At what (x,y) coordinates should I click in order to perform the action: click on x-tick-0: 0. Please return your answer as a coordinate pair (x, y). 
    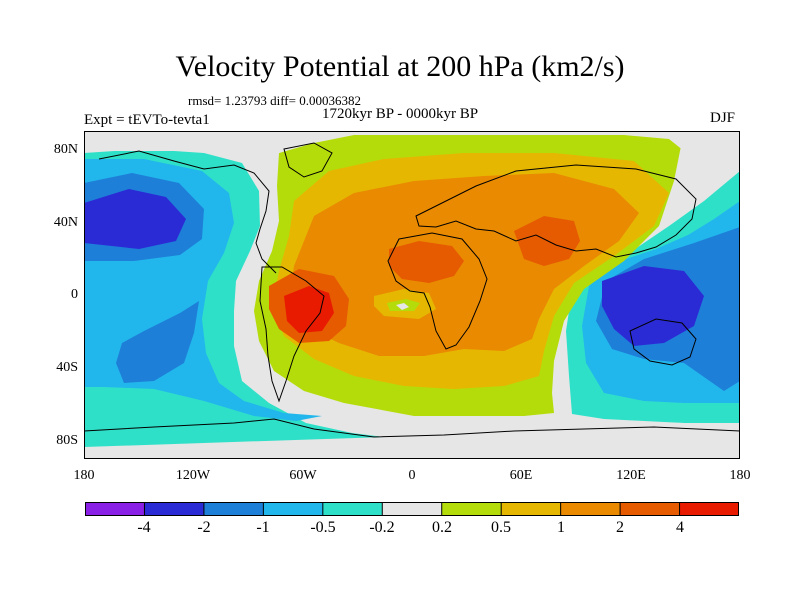
    Looking at the image, I should click on (412, 475).